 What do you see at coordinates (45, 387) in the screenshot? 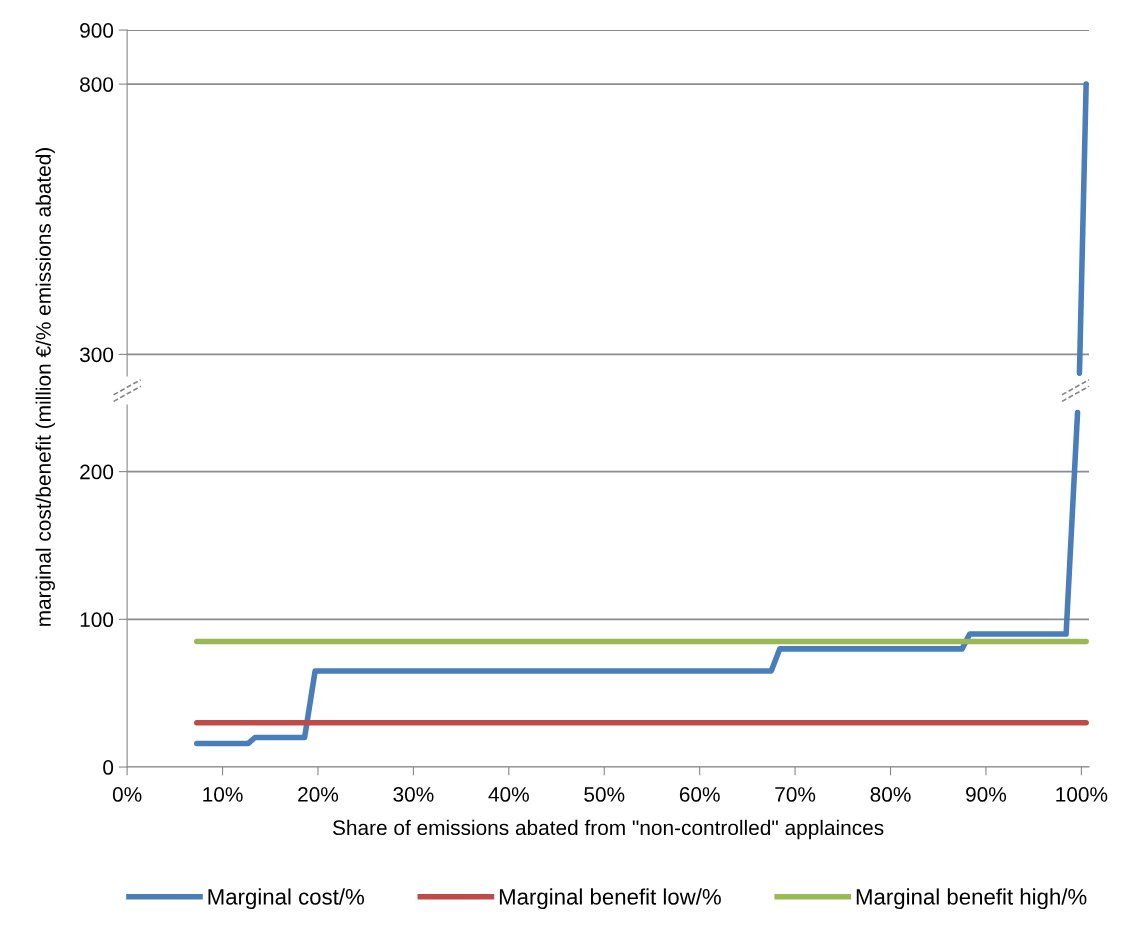
I see `y-axis-title: marginal cost/benefit (million €/% emissions abated)` at bounding box center [45, 387].